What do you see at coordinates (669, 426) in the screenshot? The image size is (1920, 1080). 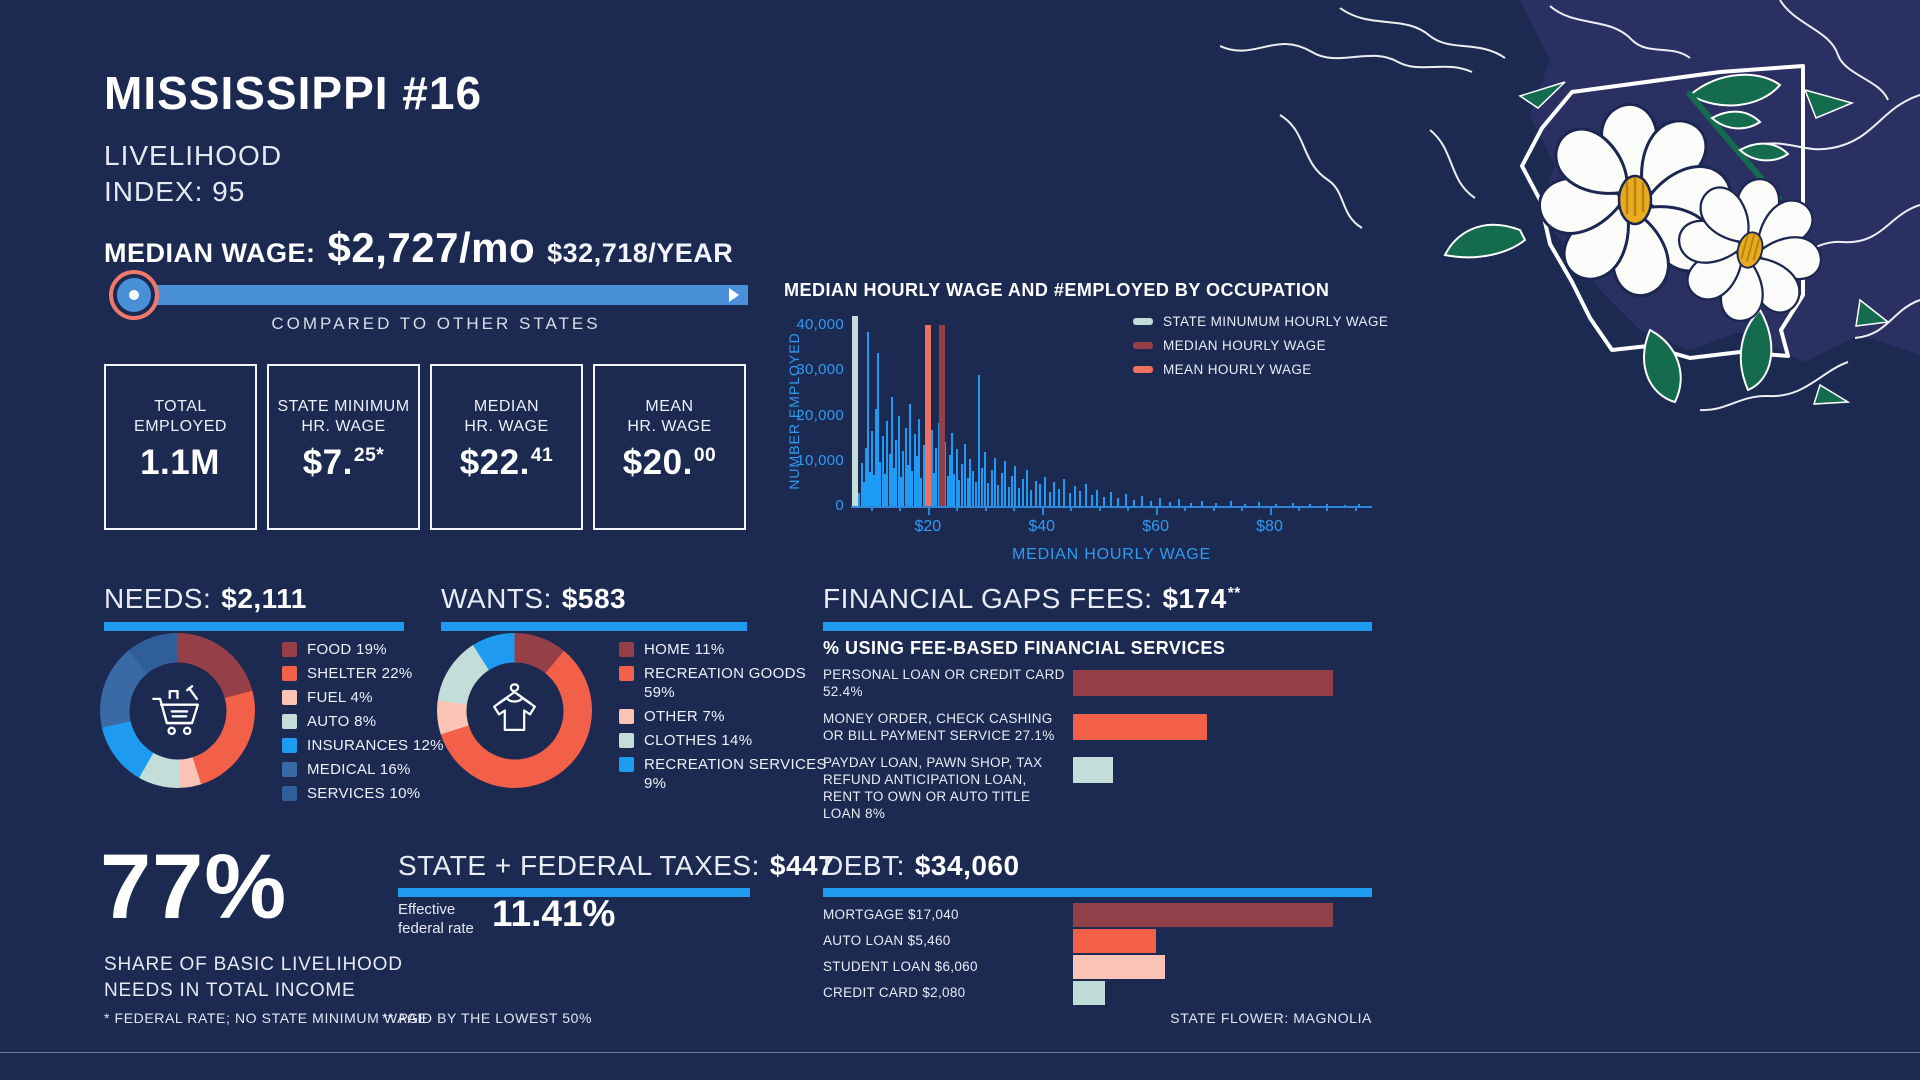 I see `stat-label: HR. WAGE` at bounding box center [669, 426].